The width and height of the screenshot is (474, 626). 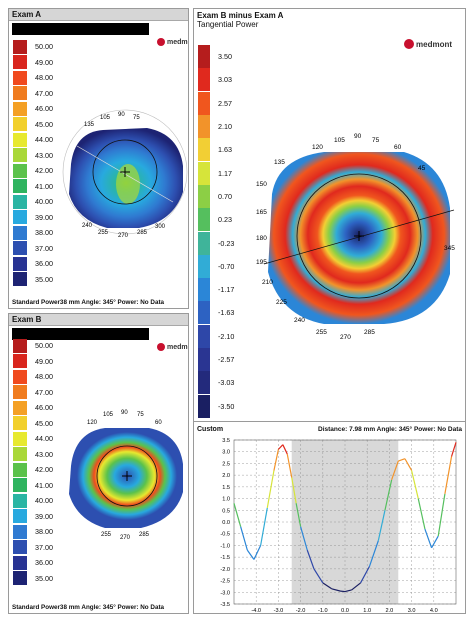 I want to click on scale-label: 37.00, so click(x=44, y=547).